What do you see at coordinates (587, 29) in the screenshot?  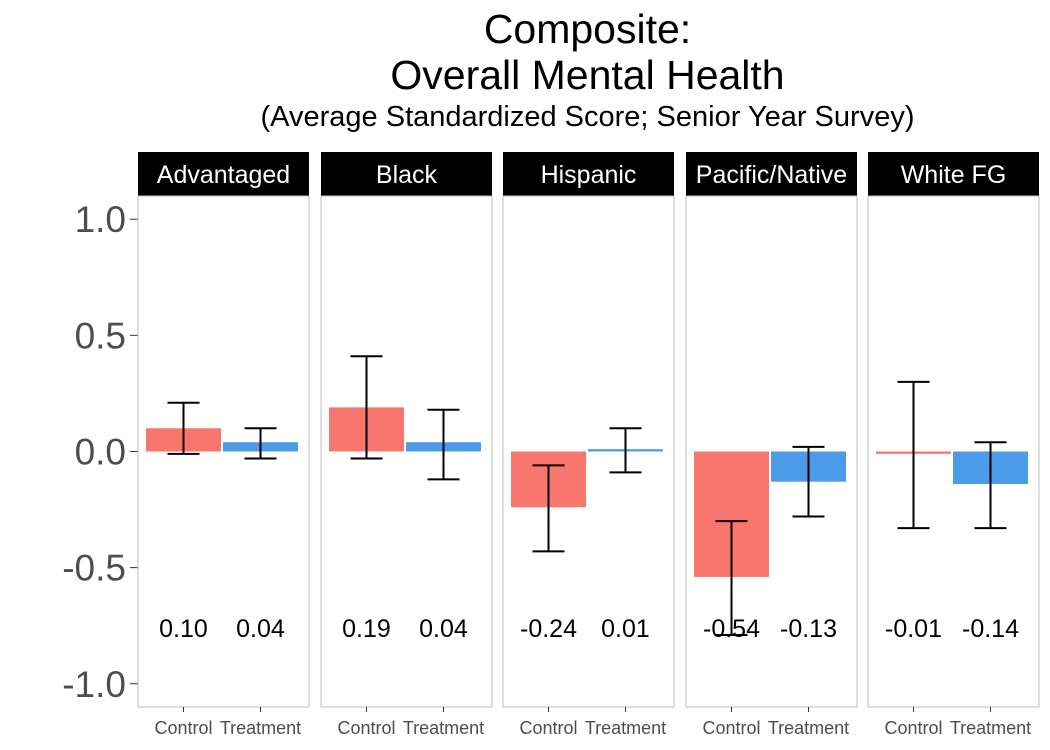 I see `chart-title-line-1: Composite:` at bounding box center [587, 29].